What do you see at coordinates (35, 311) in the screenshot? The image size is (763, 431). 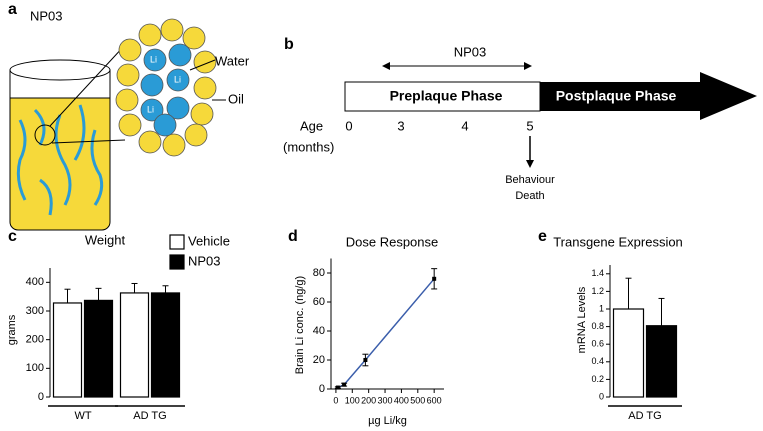 I see `y-tick-label: 300` at bounding box center [35, 311].